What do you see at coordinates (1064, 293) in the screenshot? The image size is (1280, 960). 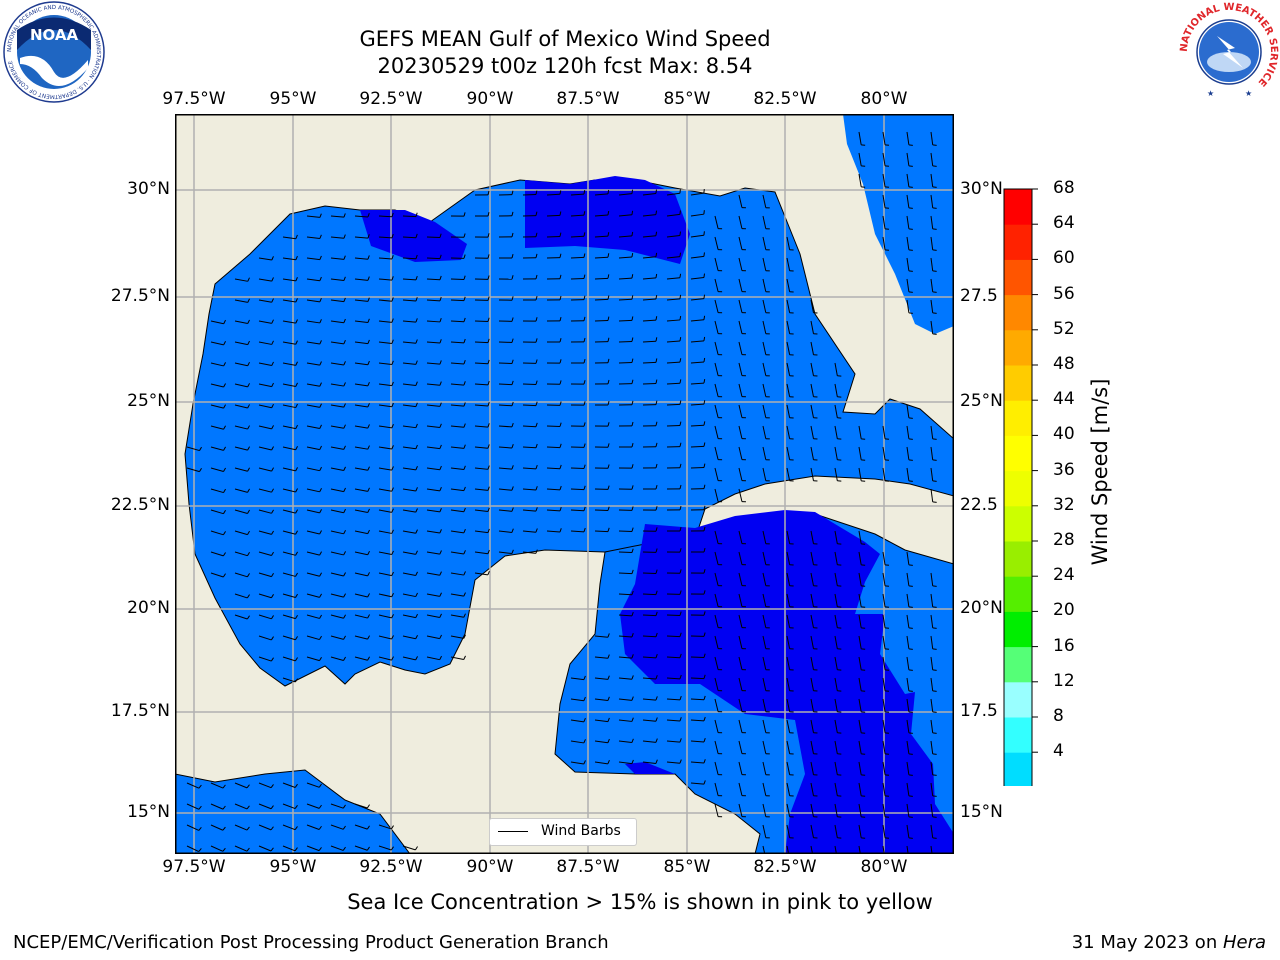 I see `colorbar-tick-label: 56` at bounding box center [1064, 293].